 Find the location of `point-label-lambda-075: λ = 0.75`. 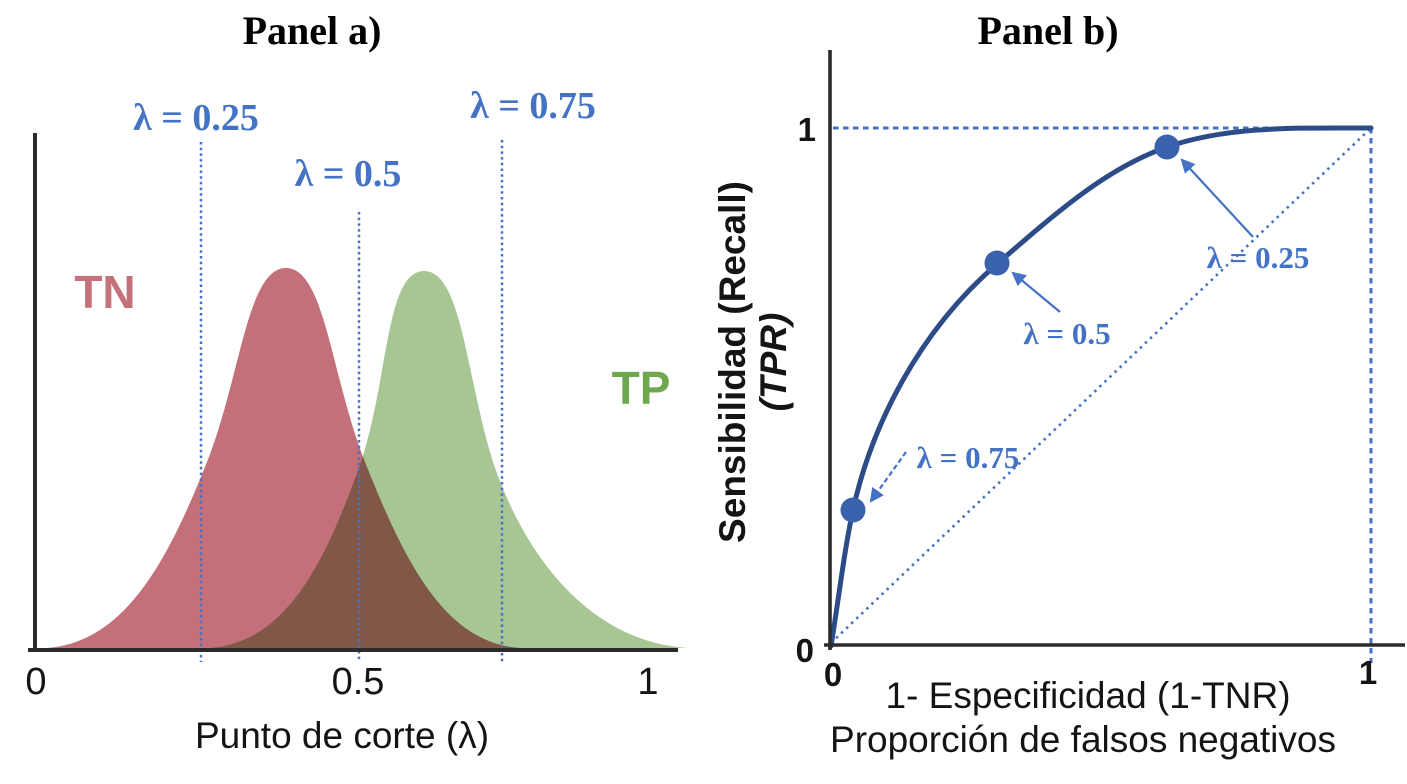

point-label-lambda-075: λ = 0.75 is located at coordinates (968, 457).